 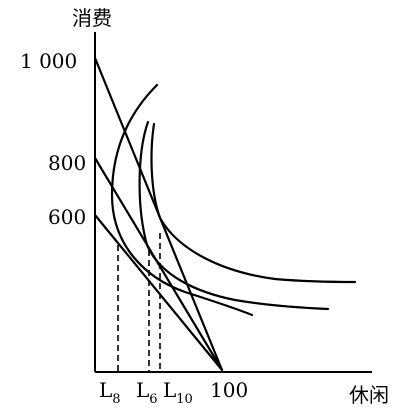 What do you see at coordinates (110, 392) in the screenshot?
I see `x-tick-l8: L8` at bounding box center [110, 392].